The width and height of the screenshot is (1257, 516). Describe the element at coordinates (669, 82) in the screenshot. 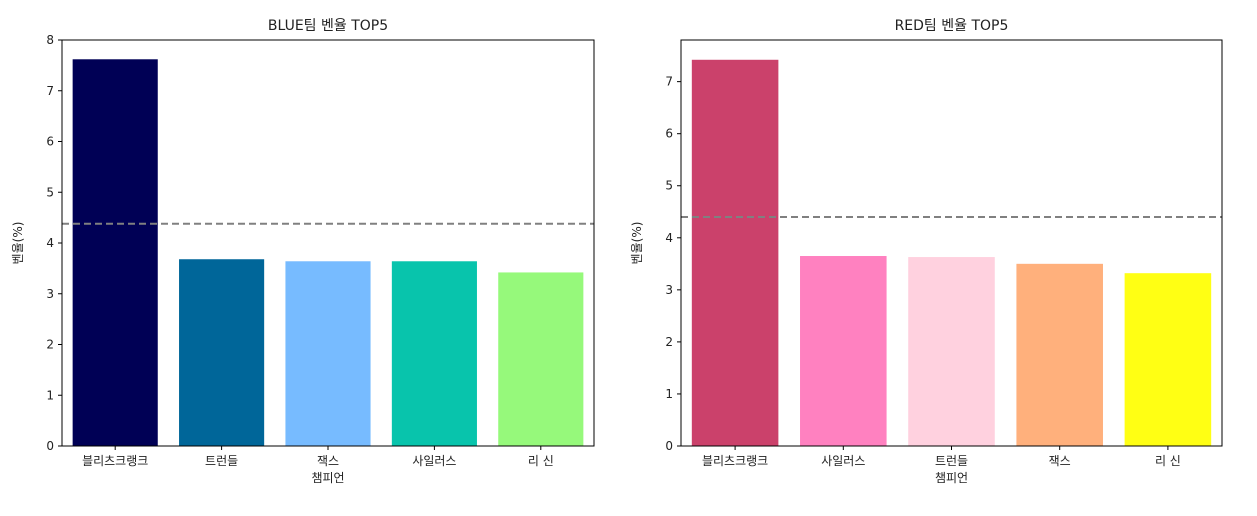

I see `chart2-y-tick-label: 7` at that location.